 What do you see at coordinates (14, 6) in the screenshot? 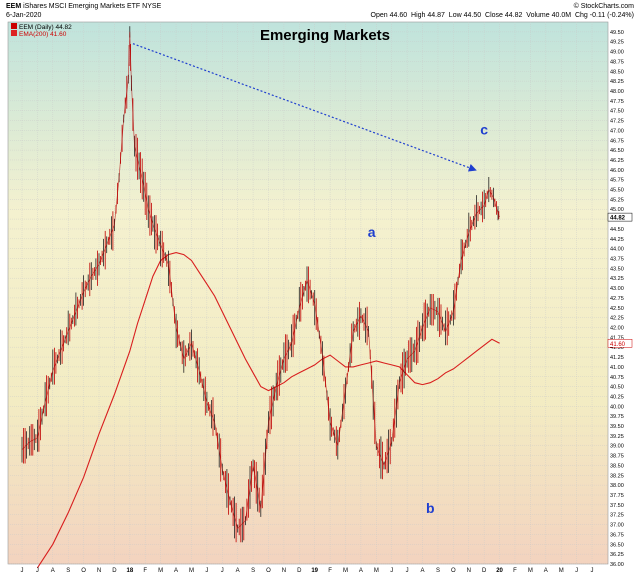
I see `symbol: EEM` at bounding box center [14, 6].